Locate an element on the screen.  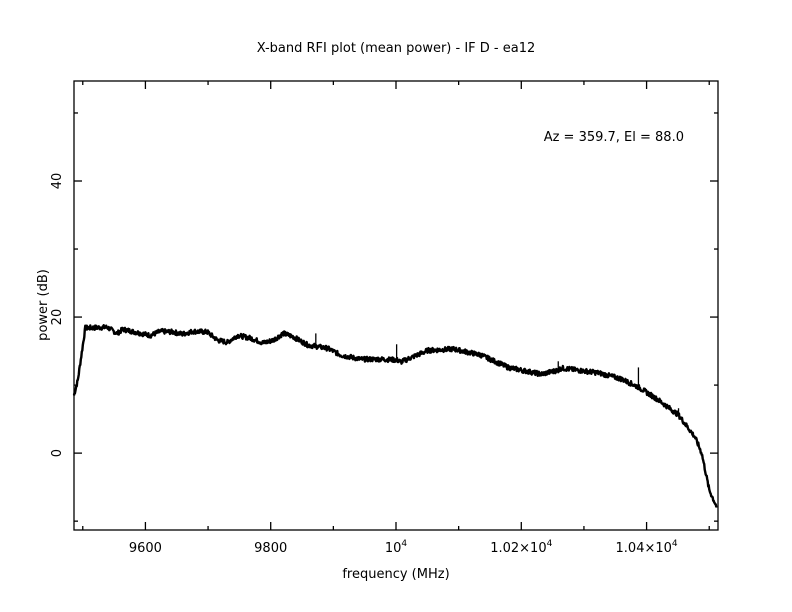
x-tick-label: 1.04×10⁴ is located at coordinates (647, 547).